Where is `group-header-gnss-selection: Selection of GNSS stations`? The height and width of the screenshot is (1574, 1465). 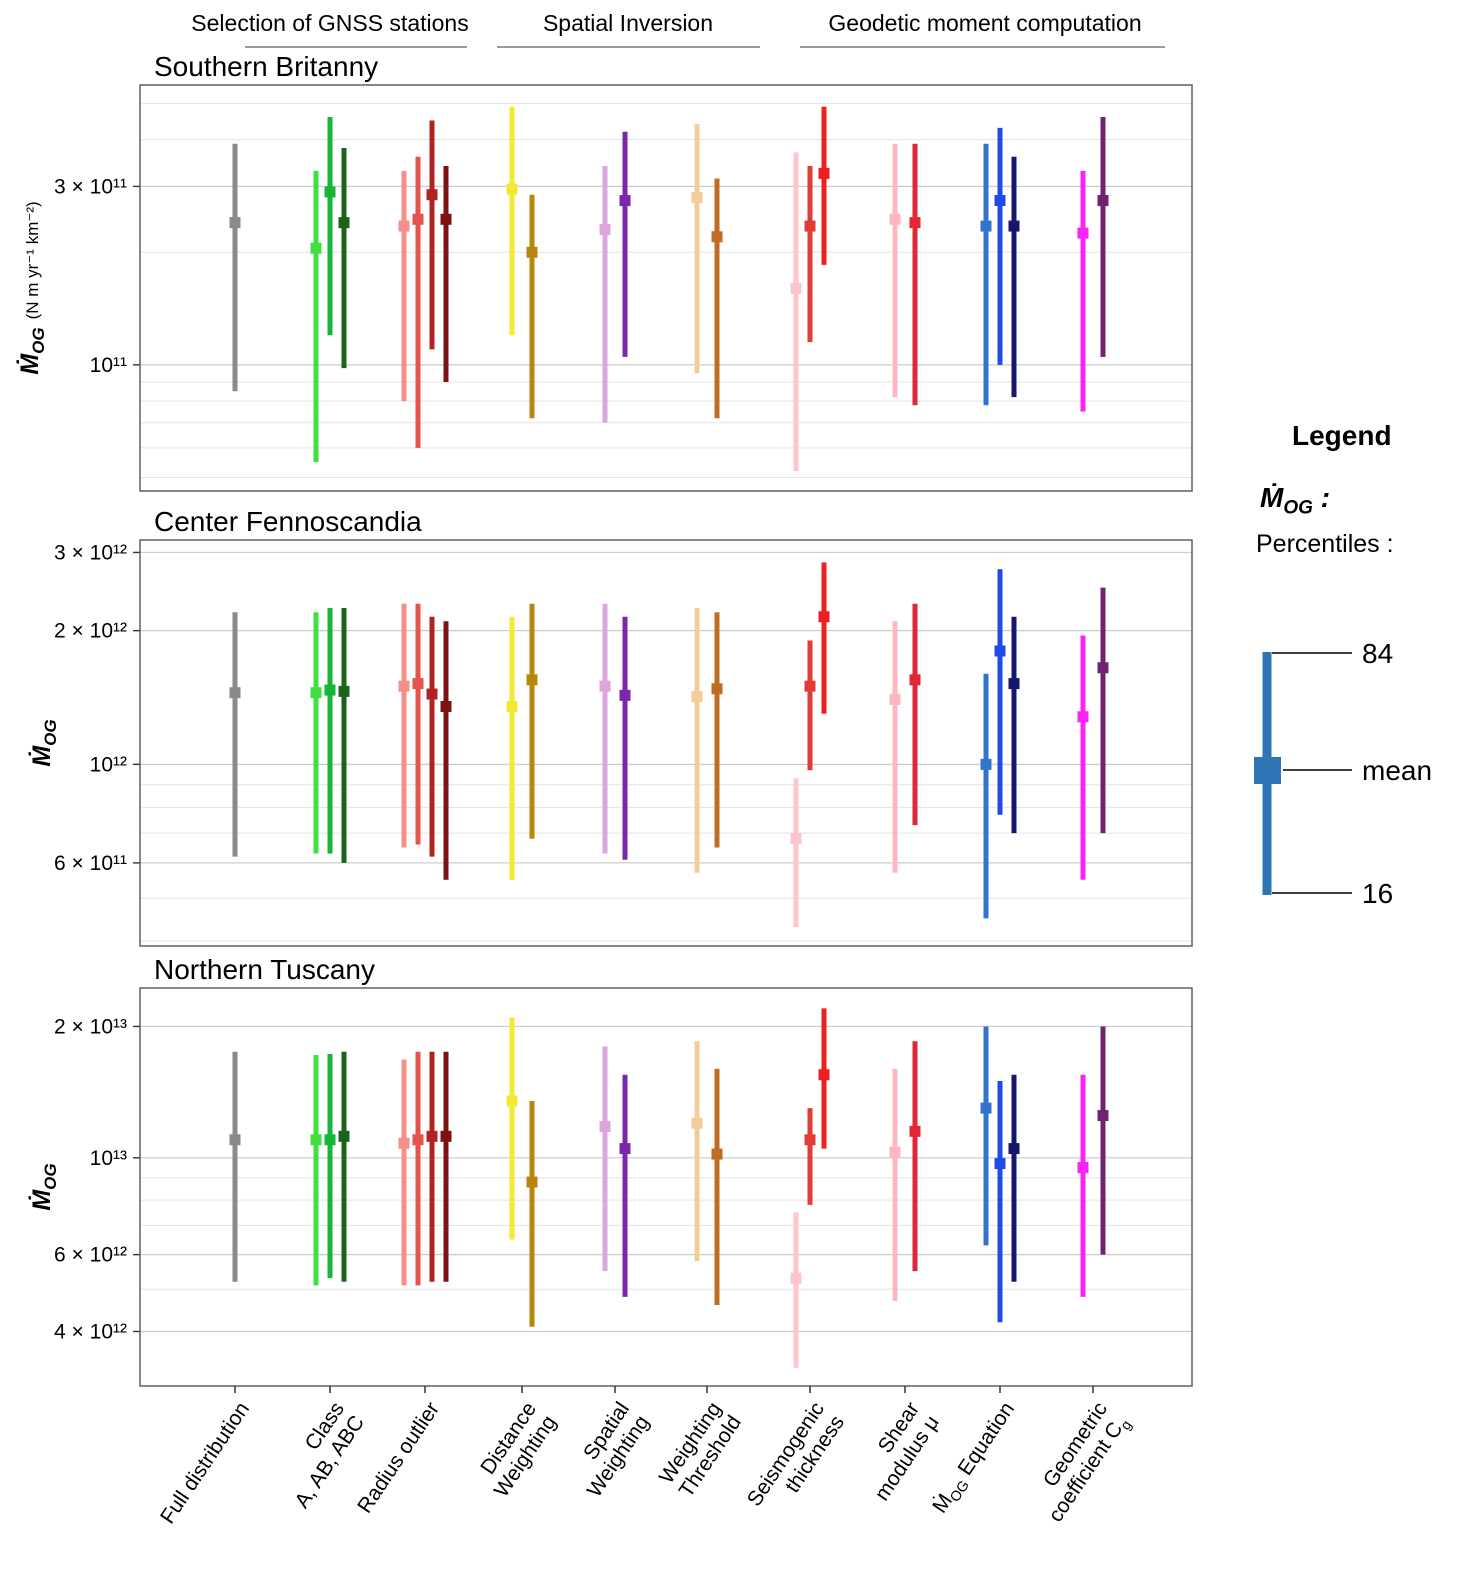
group-header-gnss-selection: Selection of GNSS stations is located at coordinates (330, 23).